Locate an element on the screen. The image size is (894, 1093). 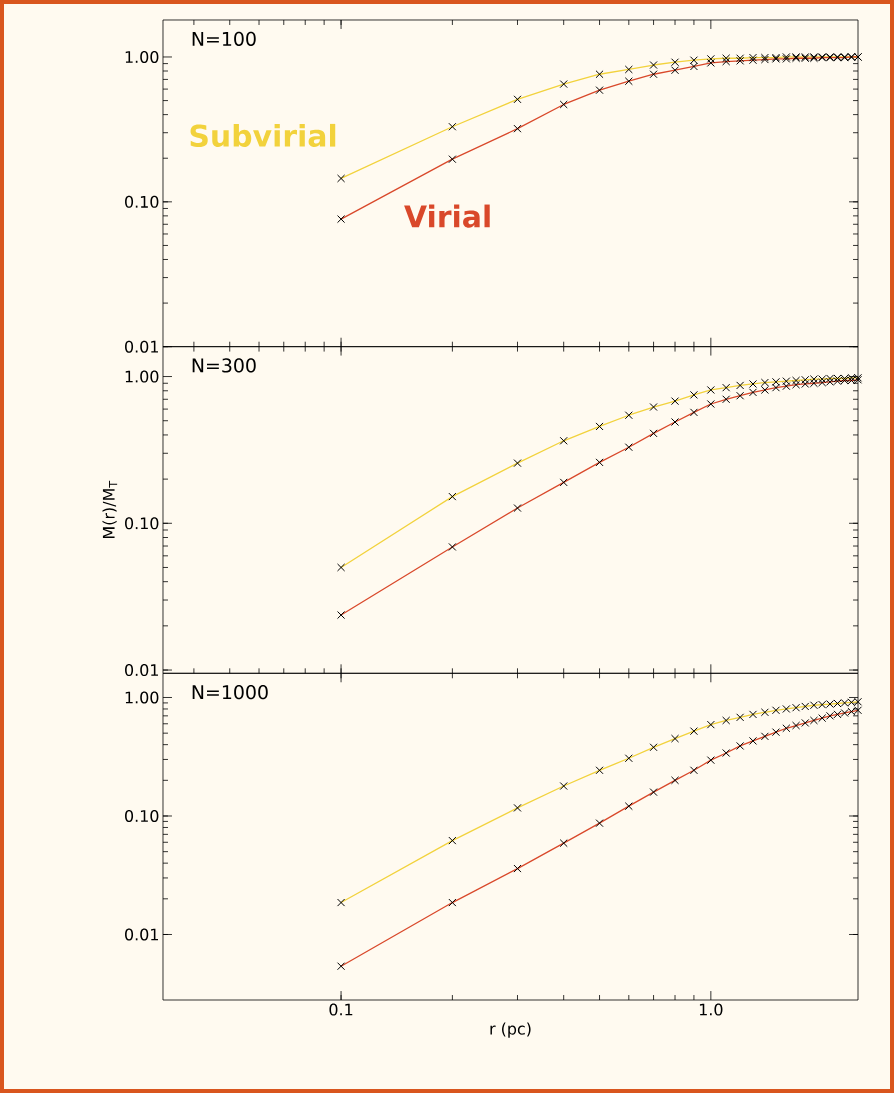
annotation: N=300 is located at coordinates (224, 365).